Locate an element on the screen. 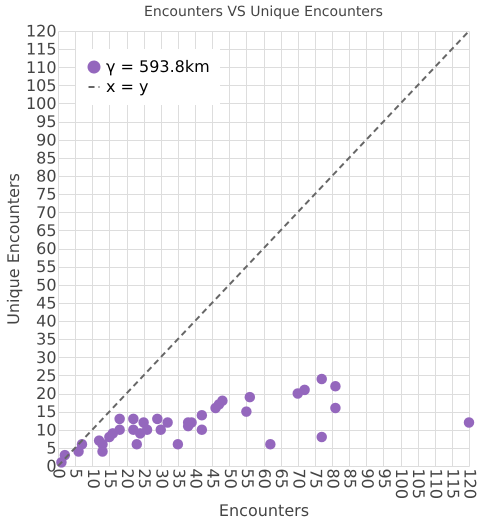  x-tick-label: 75 is located at coordinates (316, 478).